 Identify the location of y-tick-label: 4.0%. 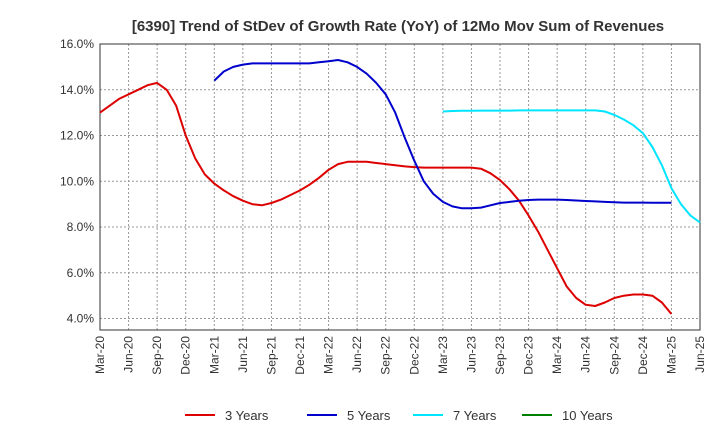
(81, 319).